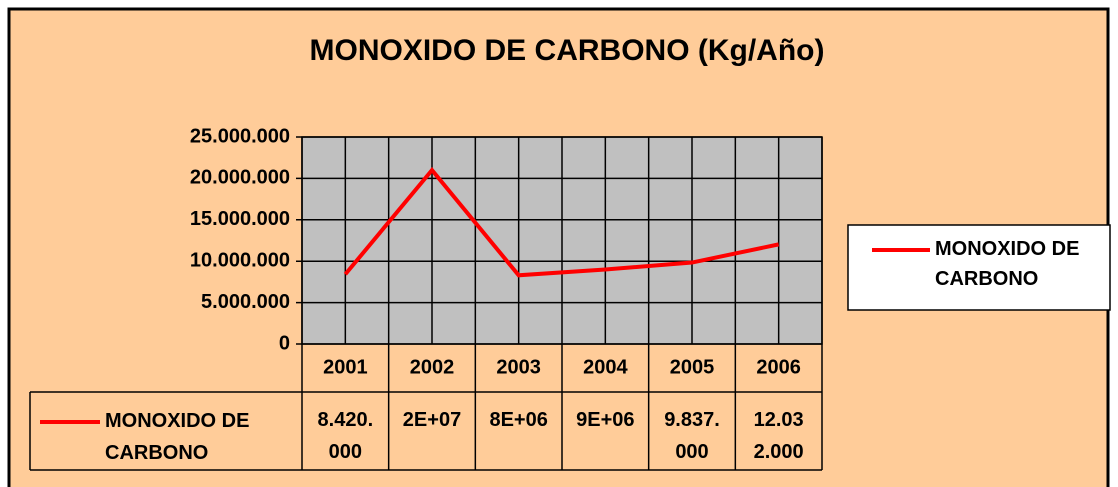 Image resolution: width=1118 pixels, height=487 pixels. Describe the element at coordinates (432, 420) in the screenshot. I see `table-value: 2E+07` at that location.